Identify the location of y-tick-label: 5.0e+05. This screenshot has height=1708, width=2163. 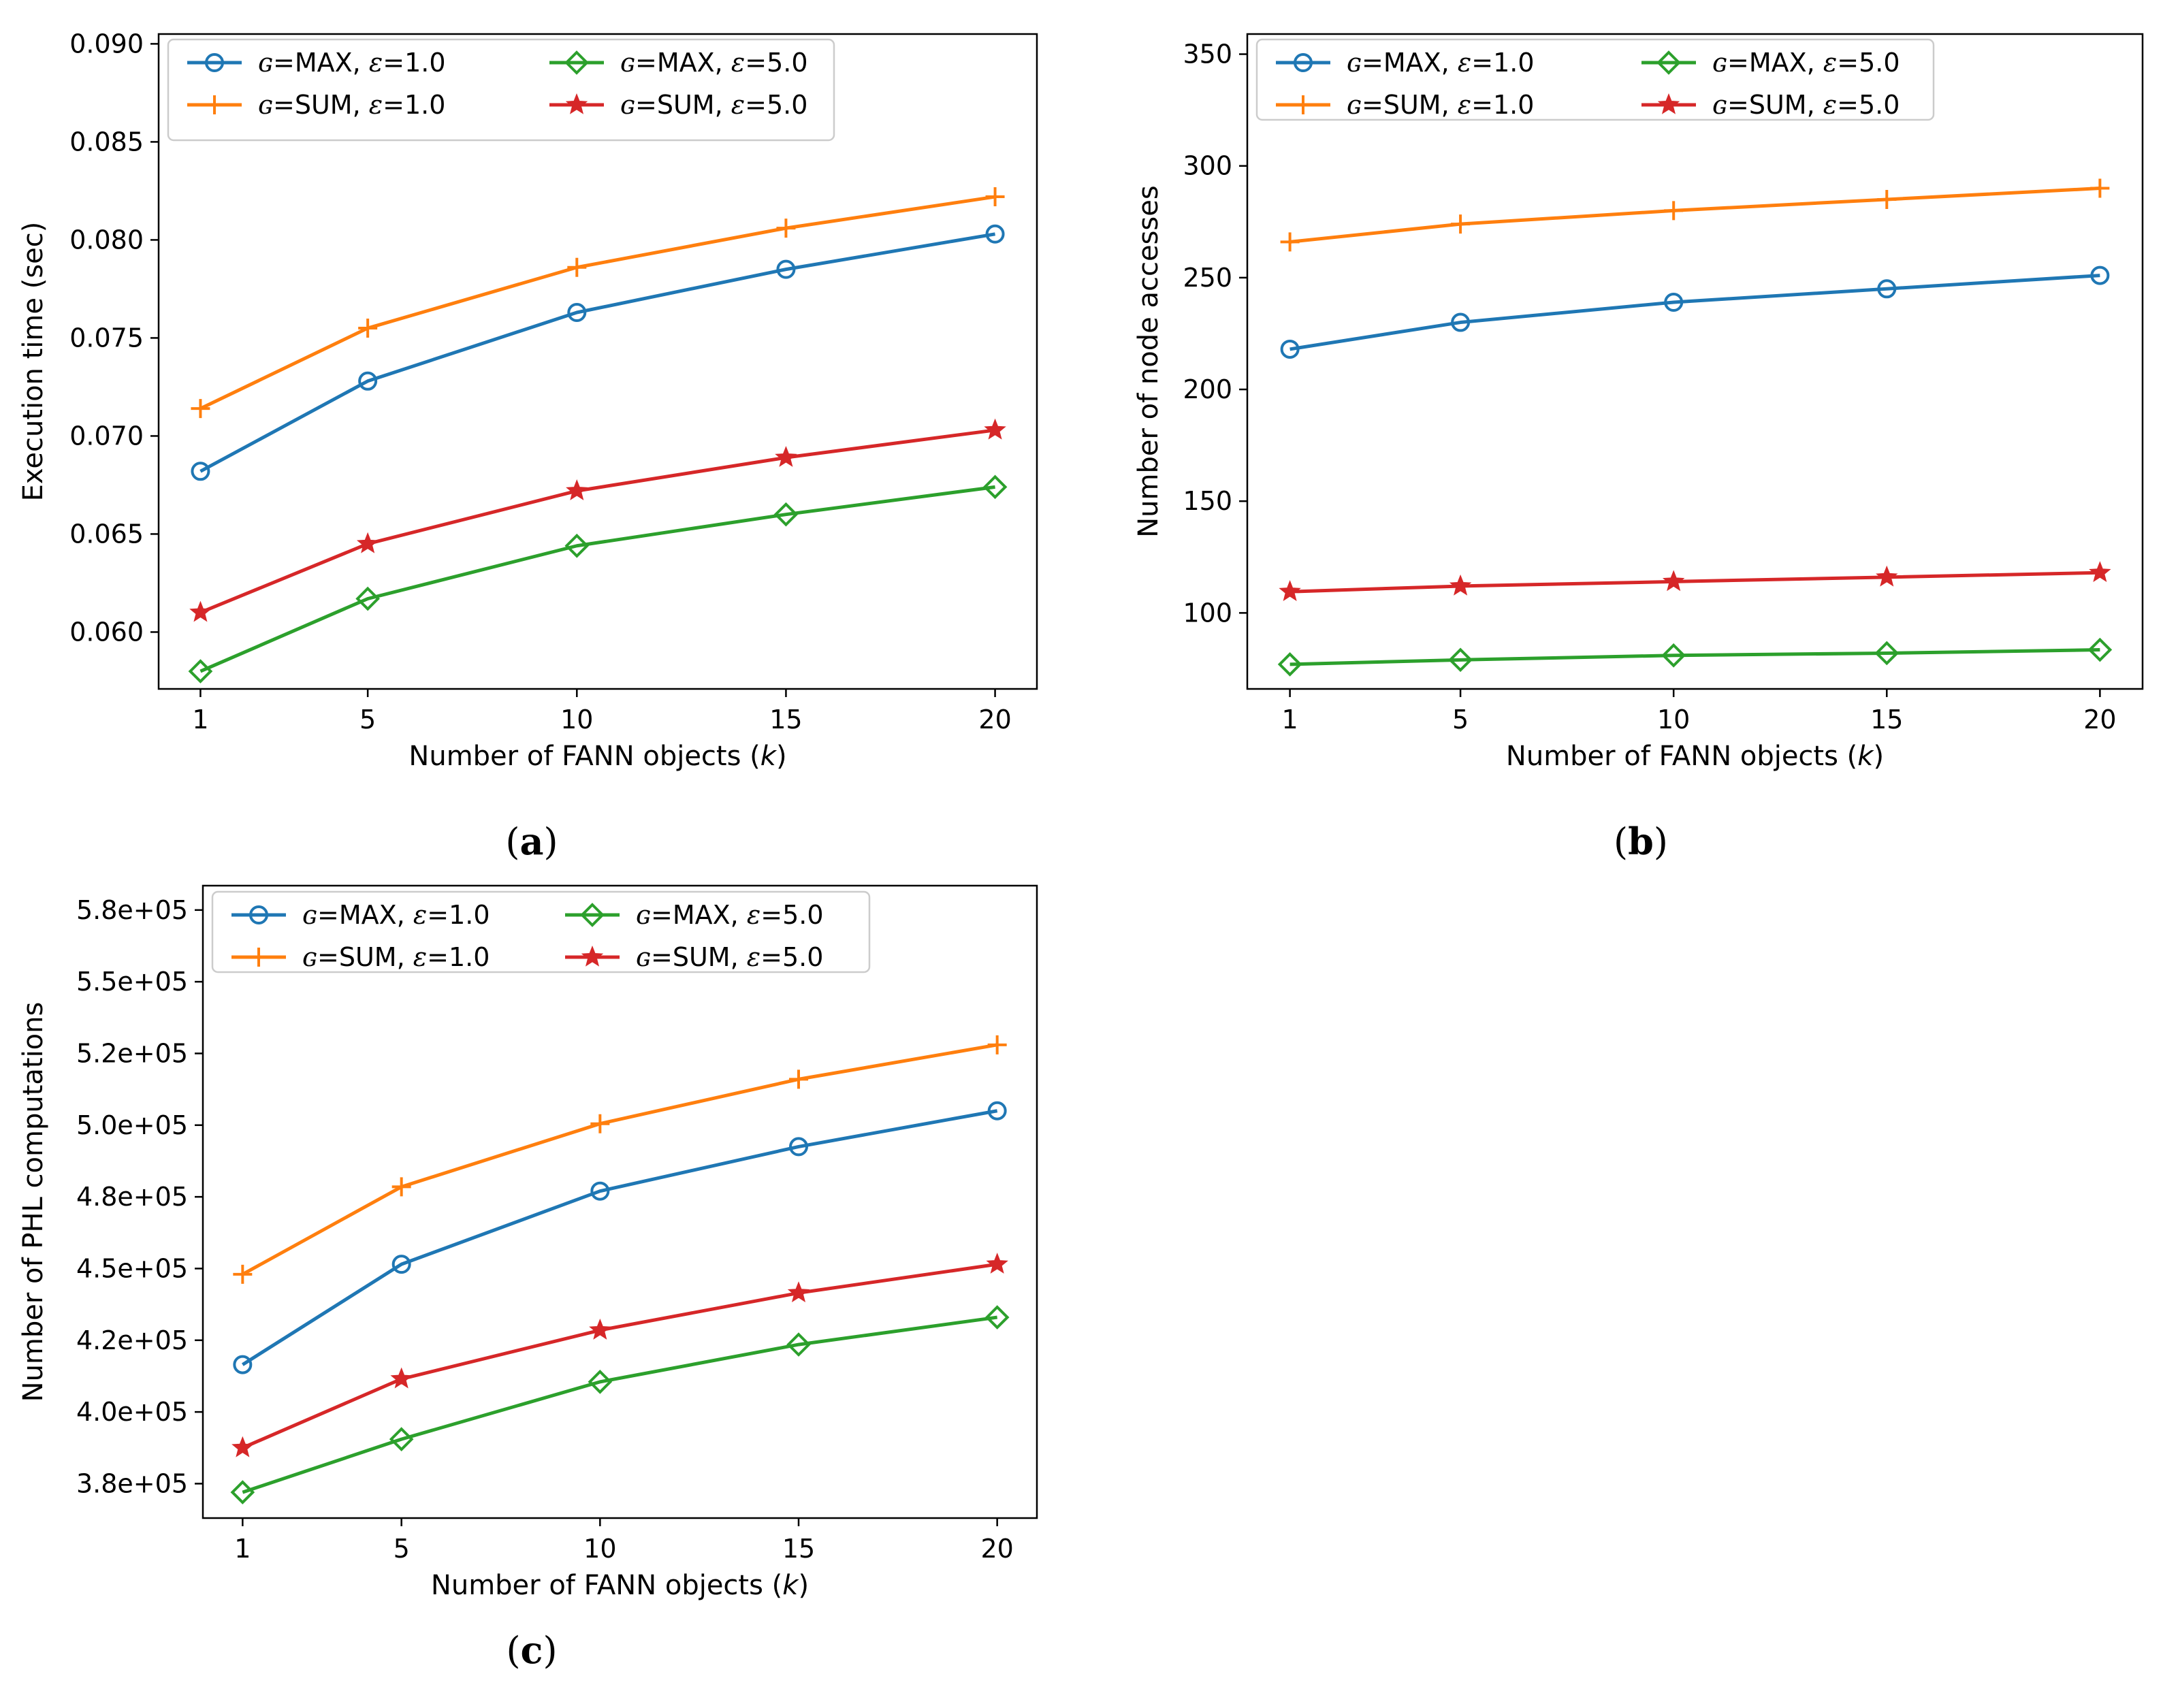
(132, 1125).